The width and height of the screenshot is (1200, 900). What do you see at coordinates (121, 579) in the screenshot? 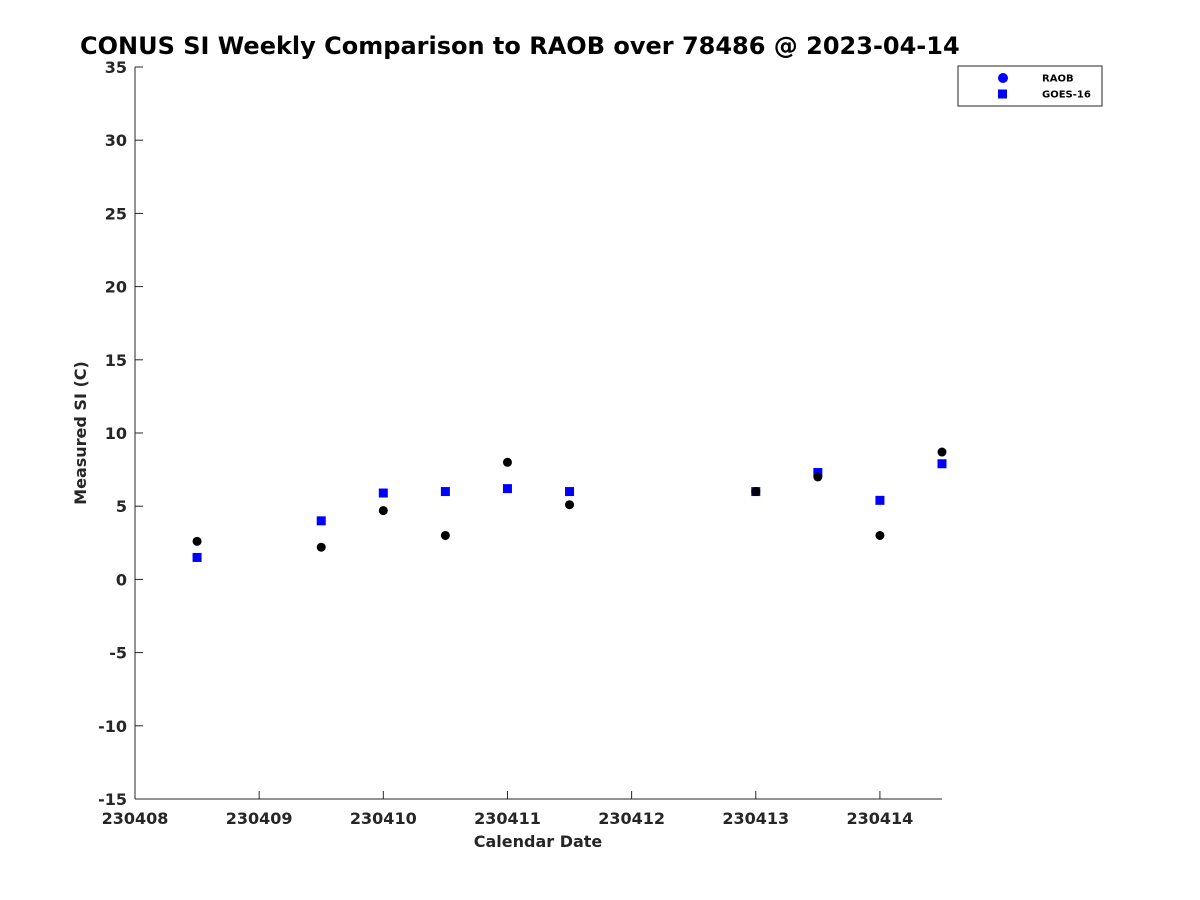
I see `y-tick-label: 0` at bounding box center [121, 579].